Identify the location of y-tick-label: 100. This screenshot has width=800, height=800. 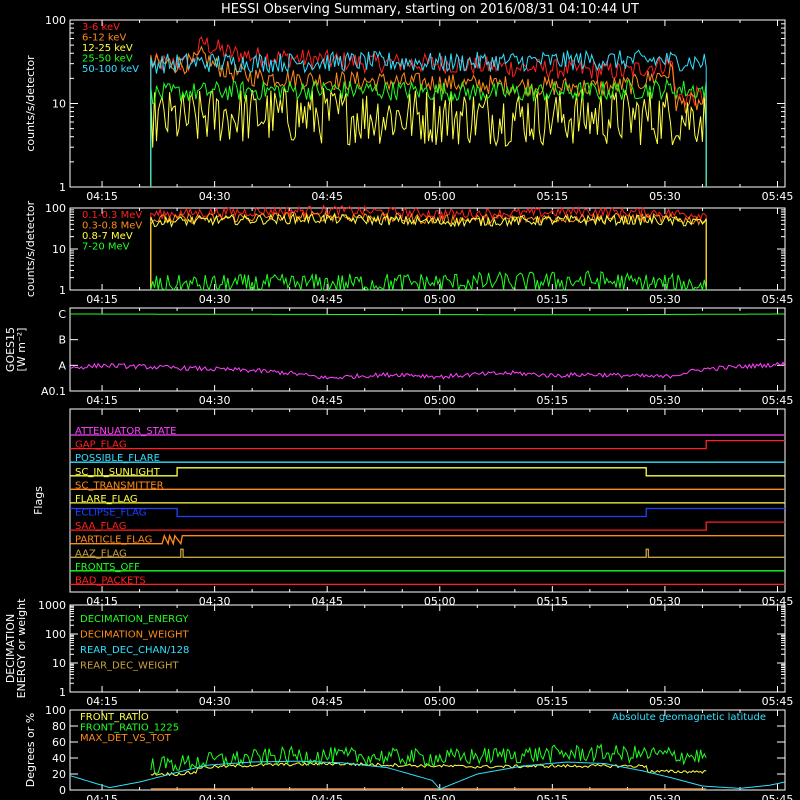
(55, 20).